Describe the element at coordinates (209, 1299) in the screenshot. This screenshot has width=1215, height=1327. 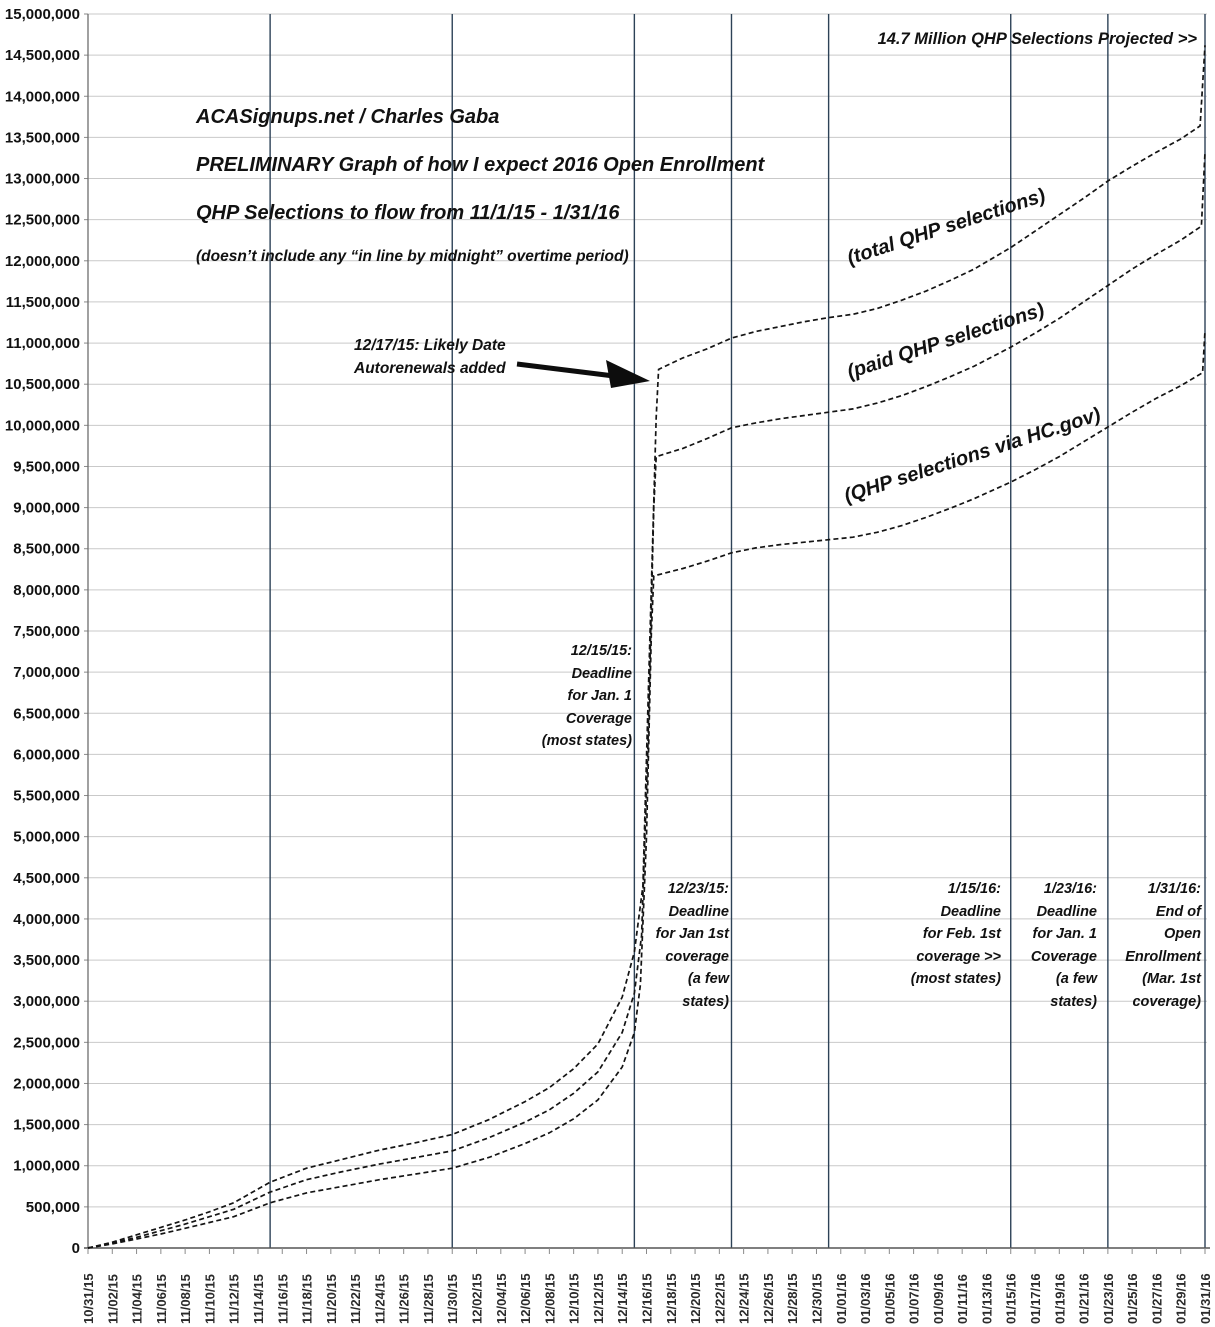
I see `x-axis-tick-label: 11/10/15` at that location.